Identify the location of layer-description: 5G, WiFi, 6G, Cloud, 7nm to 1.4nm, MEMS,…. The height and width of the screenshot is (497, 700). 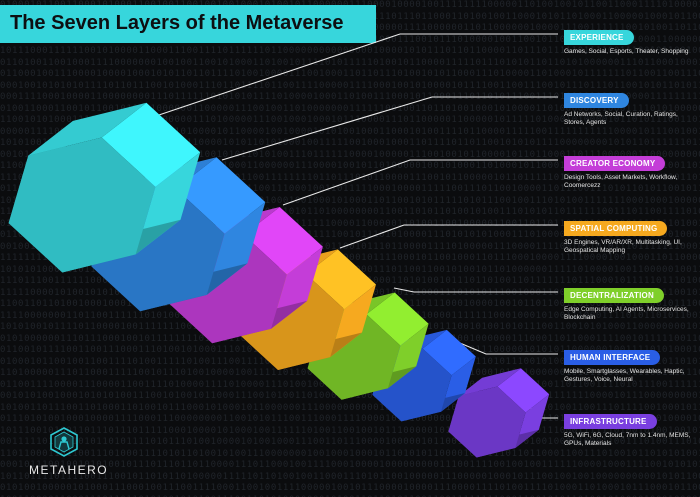
(627, 439).